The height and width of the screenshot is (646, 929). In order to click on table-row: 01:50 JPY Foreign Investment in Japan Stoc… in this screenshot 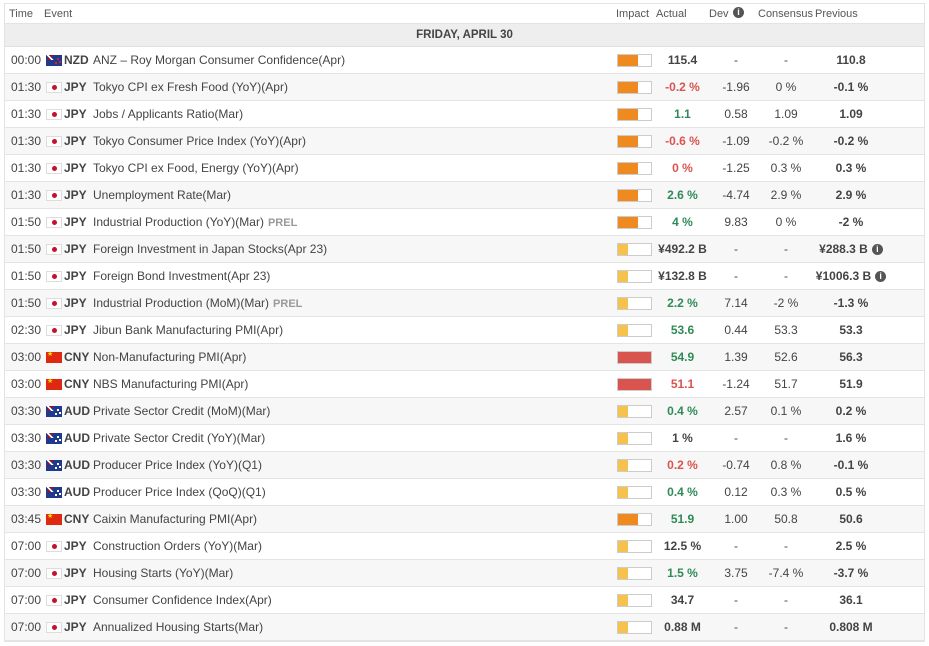, I will do `click(464, 249)`.